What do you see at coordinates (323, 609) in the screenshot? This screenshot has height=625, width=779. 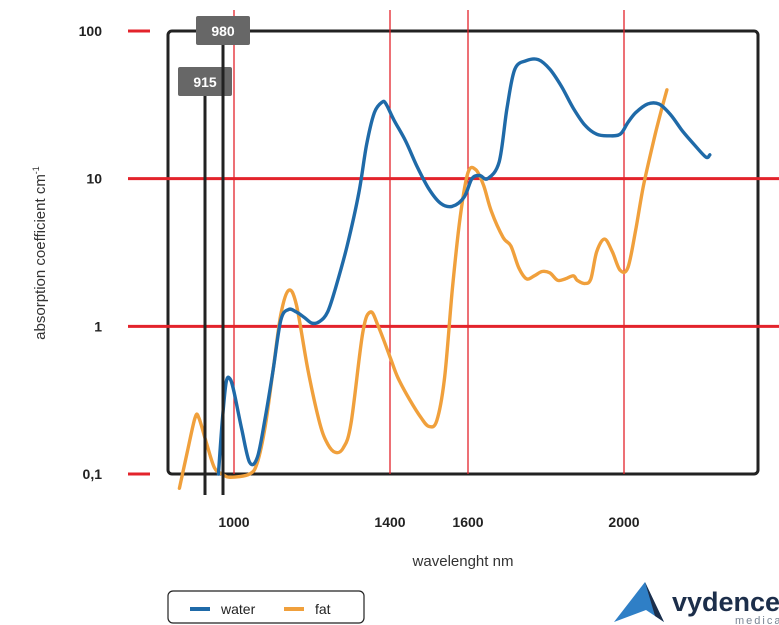 I see `legend-label-fat: fat` at bounding box center [323, 609].